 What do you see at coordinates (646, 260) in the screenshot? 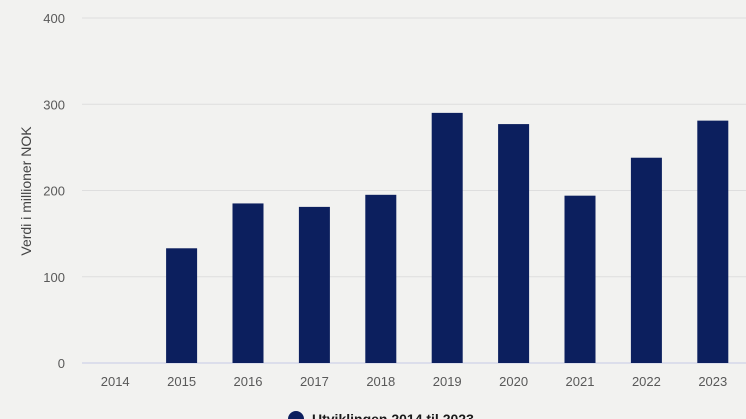
I see `bar-2022` at bounding box center [646, 260].